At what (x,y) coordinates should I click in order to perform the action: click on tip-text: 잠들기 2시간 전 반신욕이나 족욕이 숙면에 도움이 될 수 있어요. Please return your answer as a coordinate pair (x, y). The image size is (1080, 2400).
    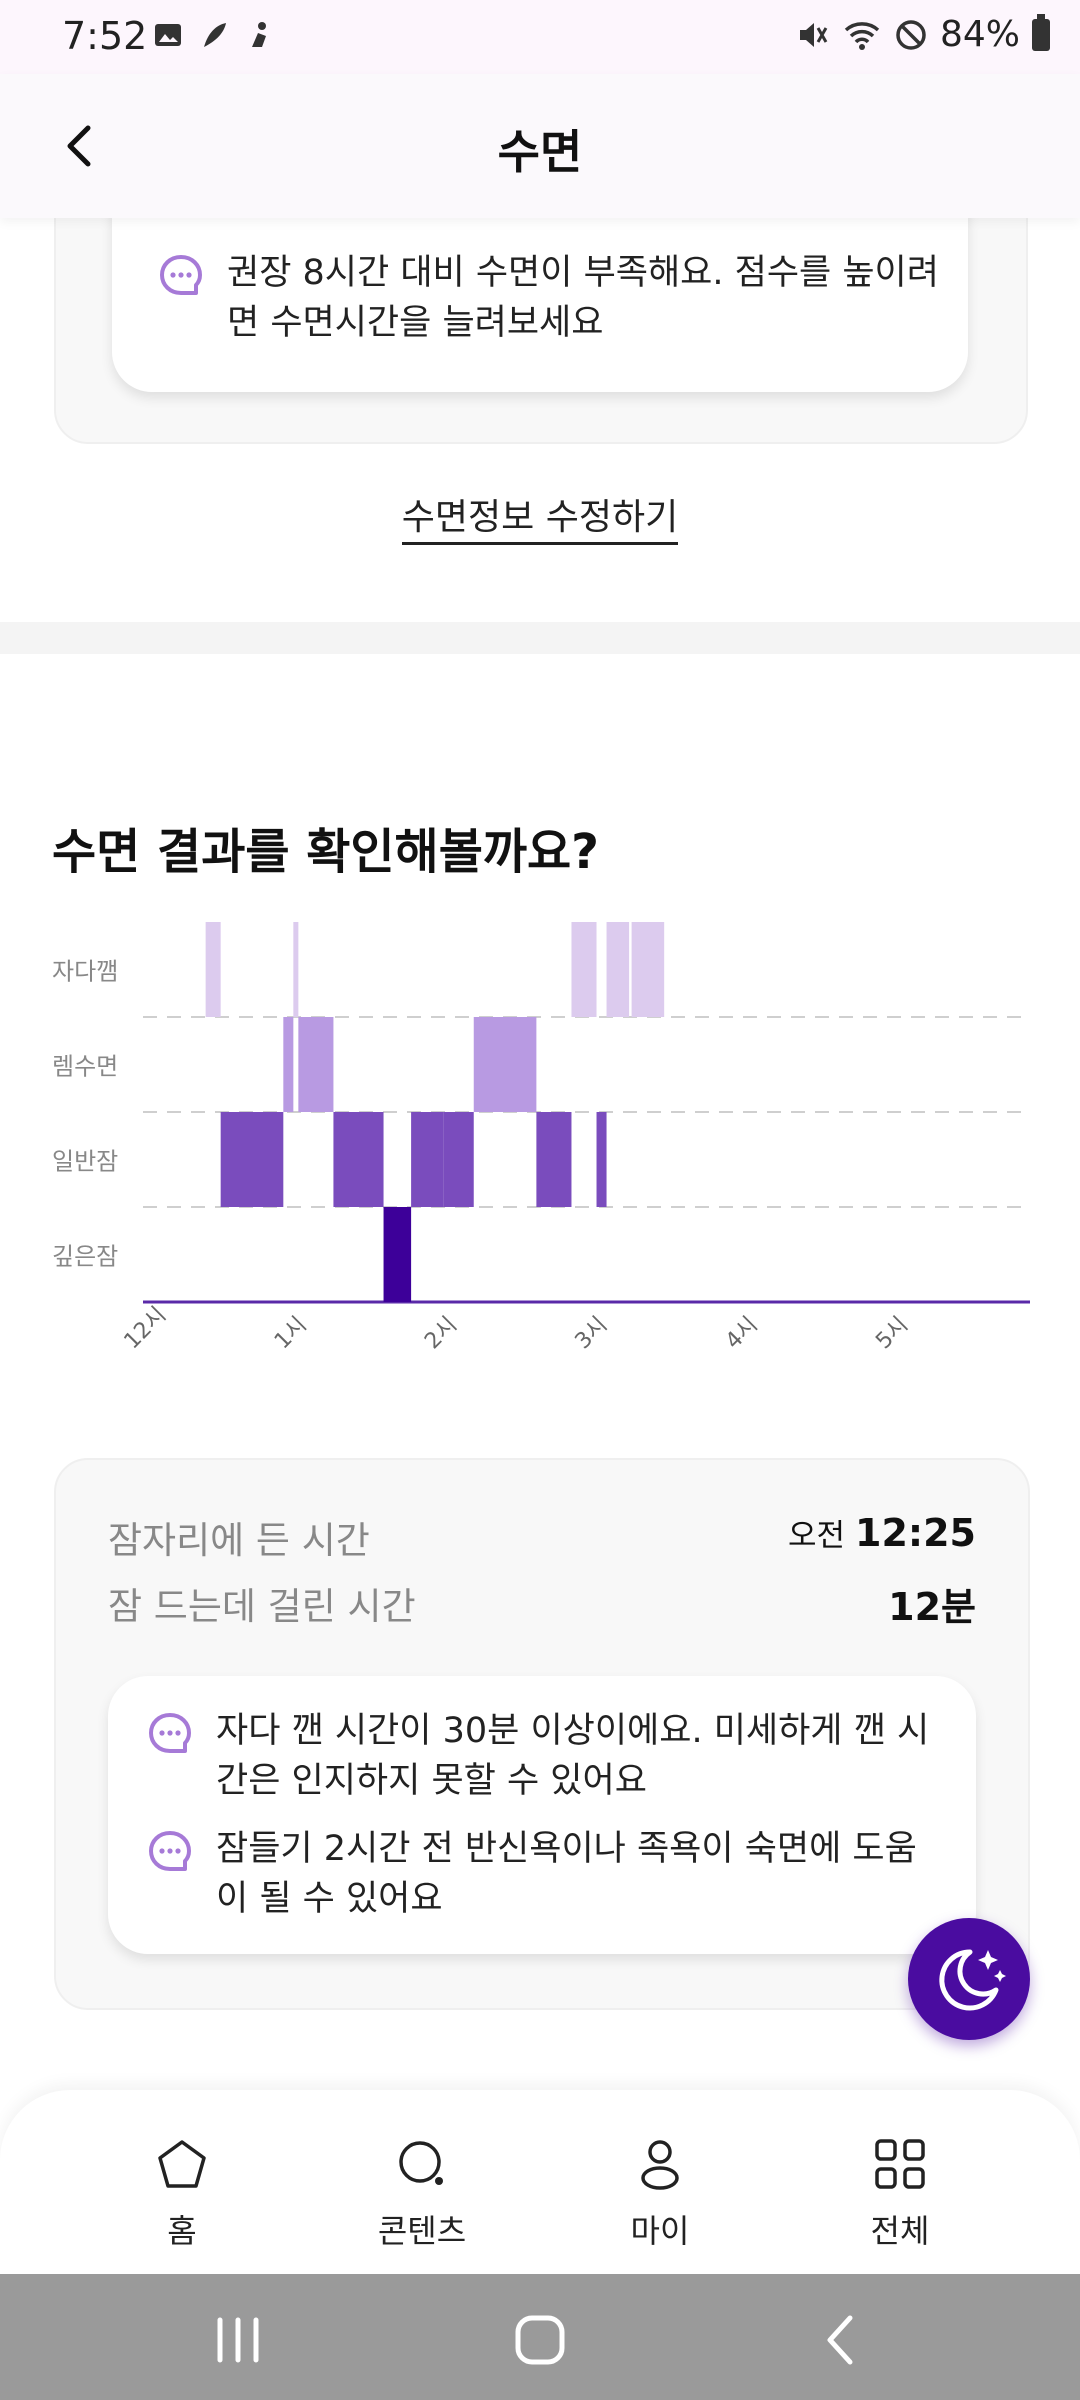
    Looking at the image, I should click on (566, 1874).